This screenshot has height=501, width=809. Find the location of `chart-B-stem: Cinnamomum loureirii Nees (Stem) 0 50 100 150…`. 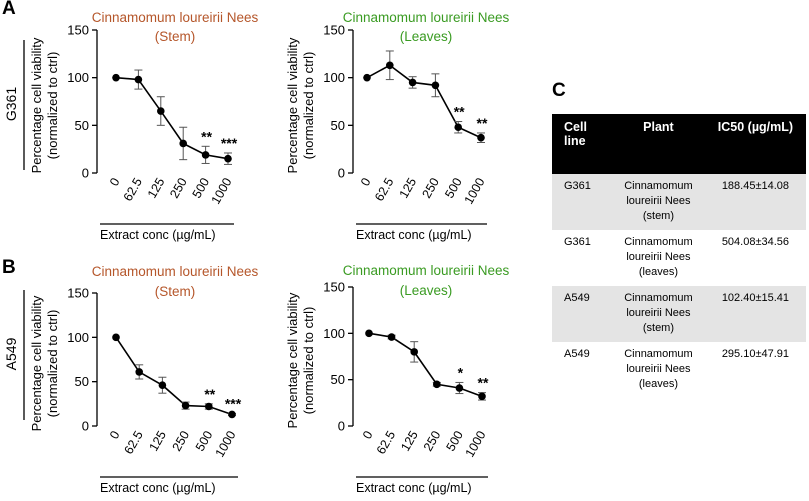

chart-B-stem: Cinnamomum loureirii Nees (Stem) 0 50 100 150… is located at coordinates (144, 379).